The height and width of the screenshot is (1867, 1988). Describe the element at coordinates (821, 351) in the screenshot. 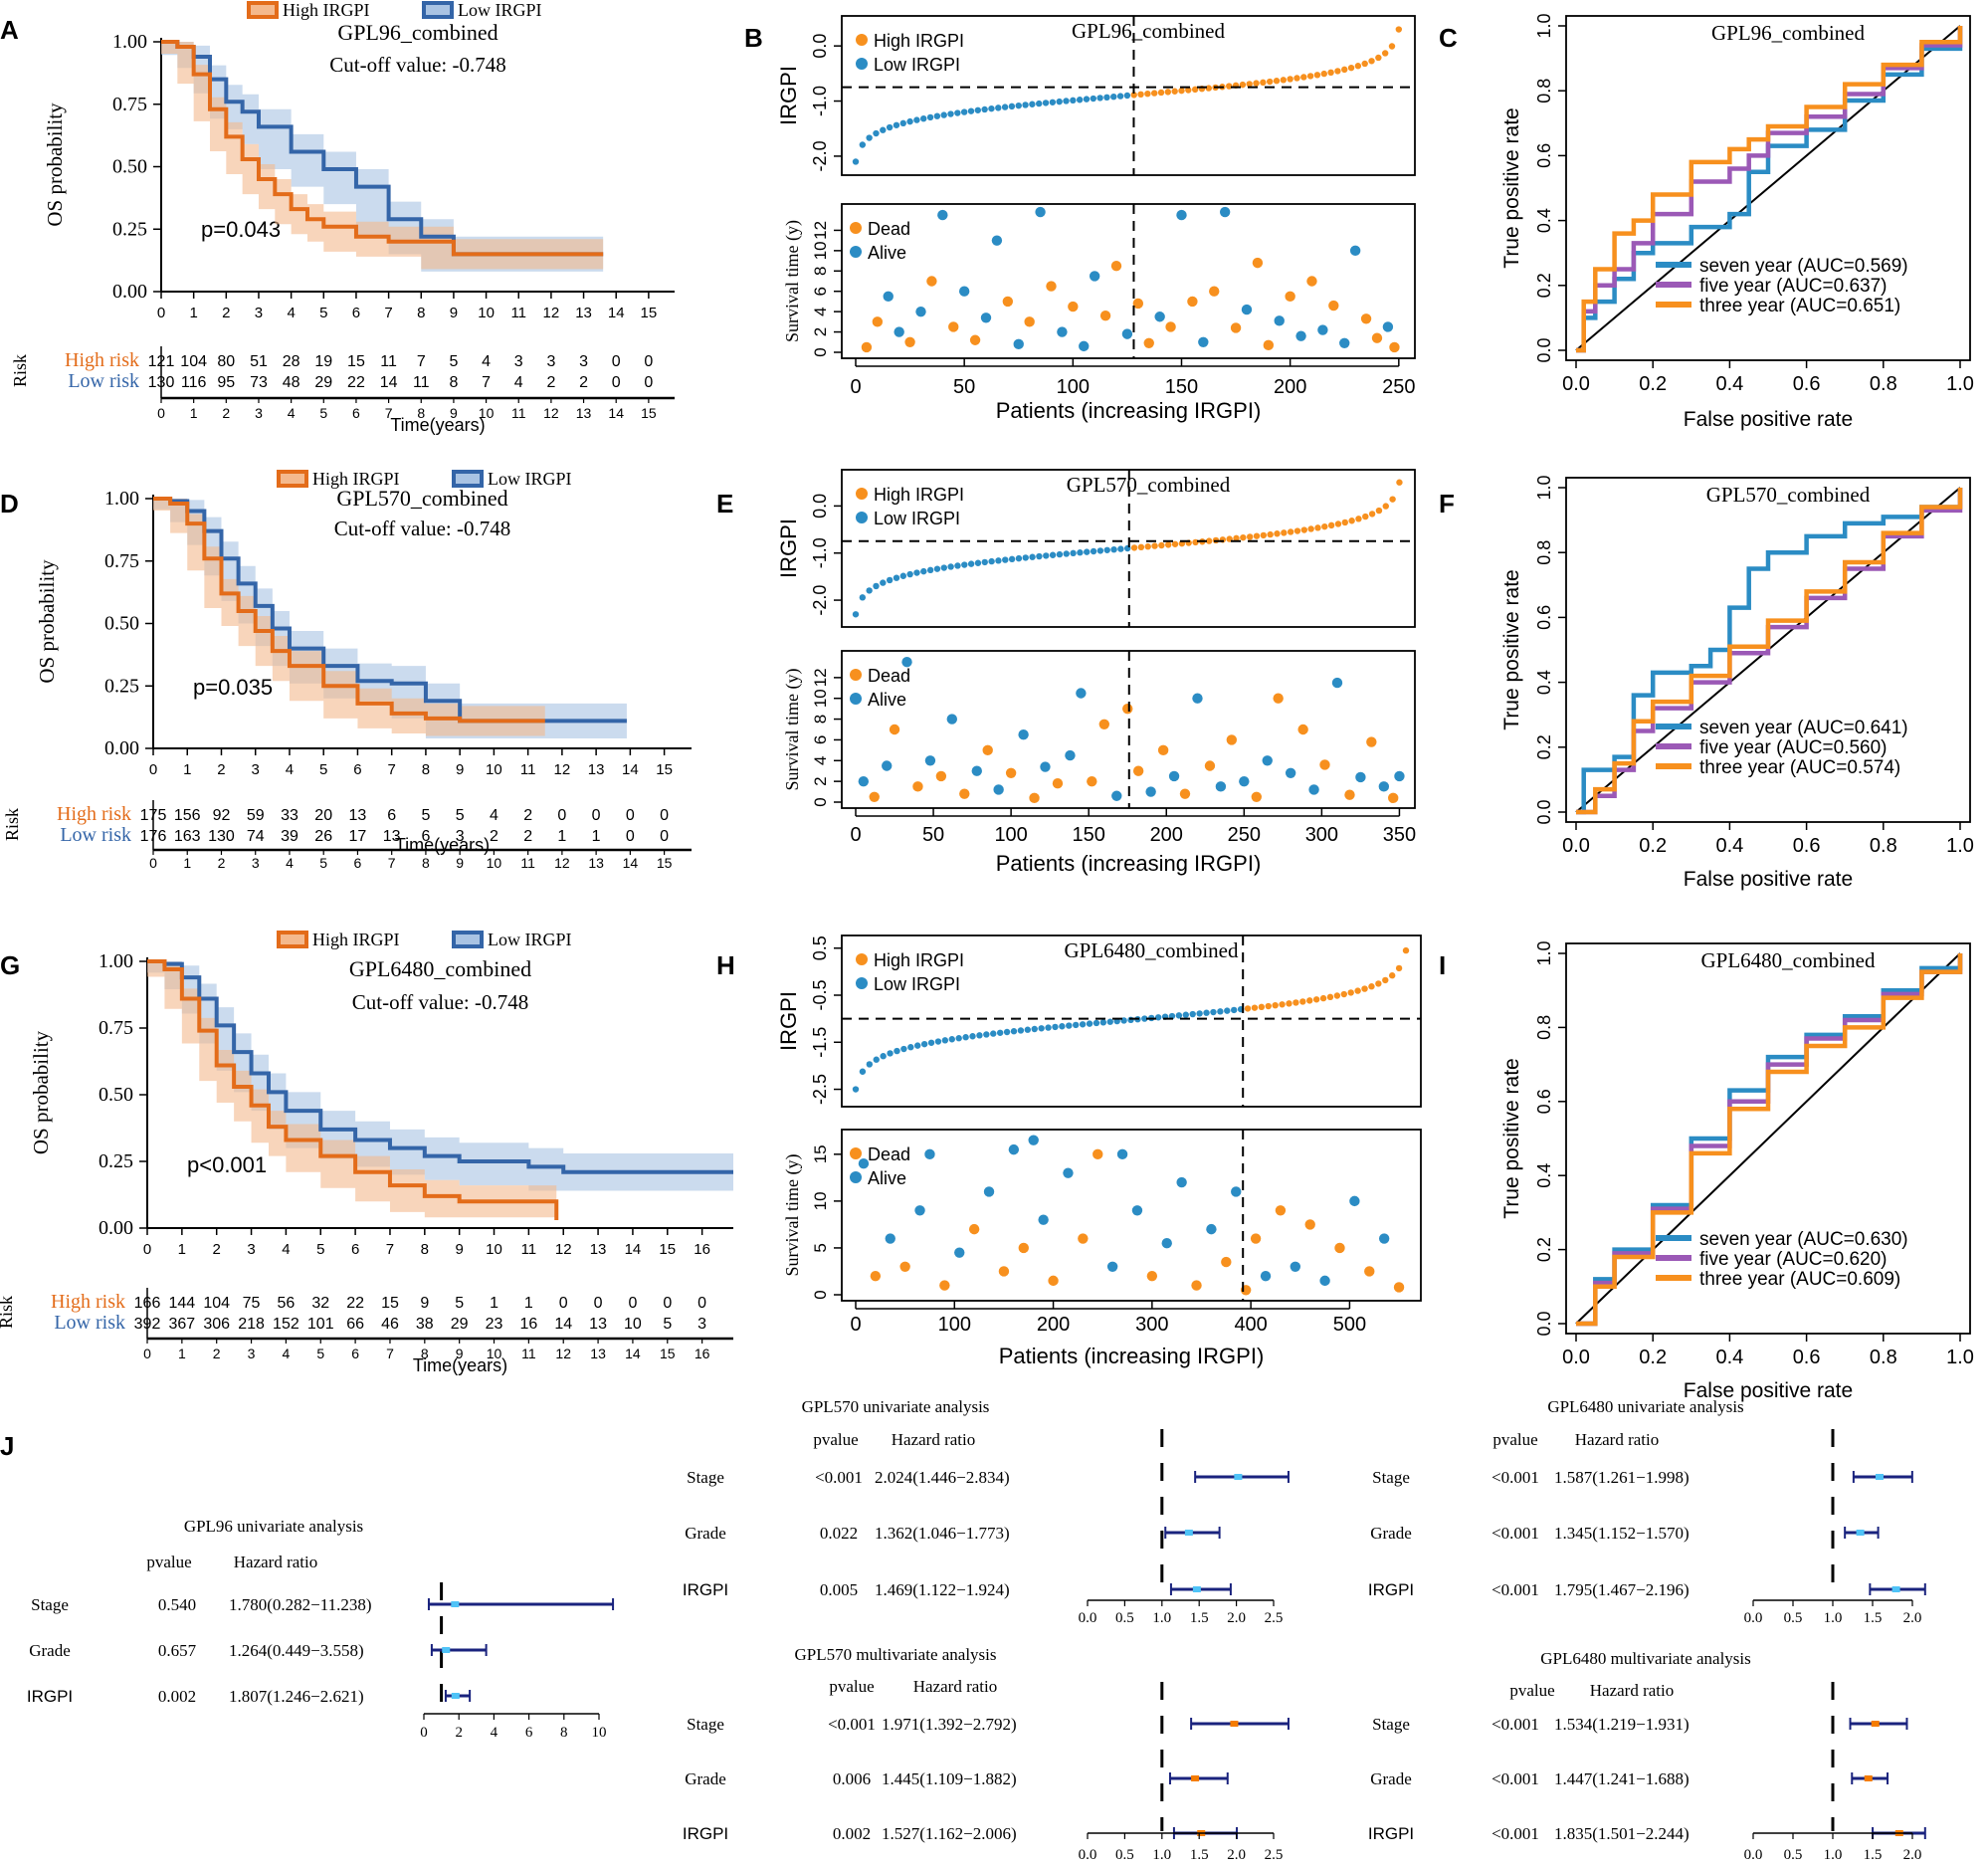

I see `survival-y-tick-label: 0` at that location.